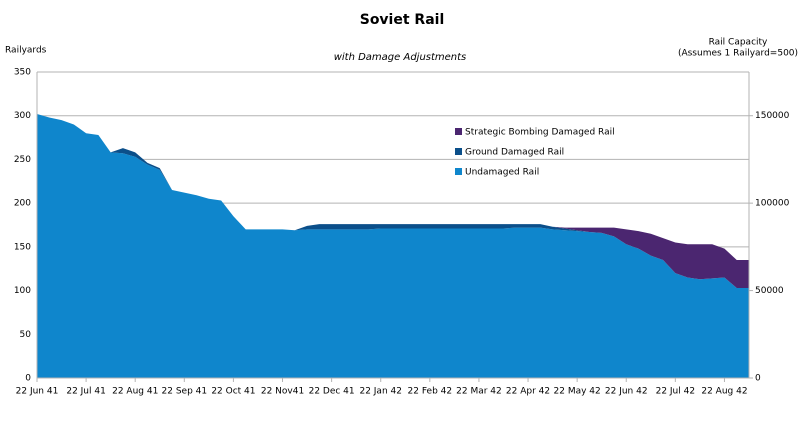 The height and width of the screenshot is (422, 804). I want to click on x-tick-label: 22 Apr 42, so click(528, 392).